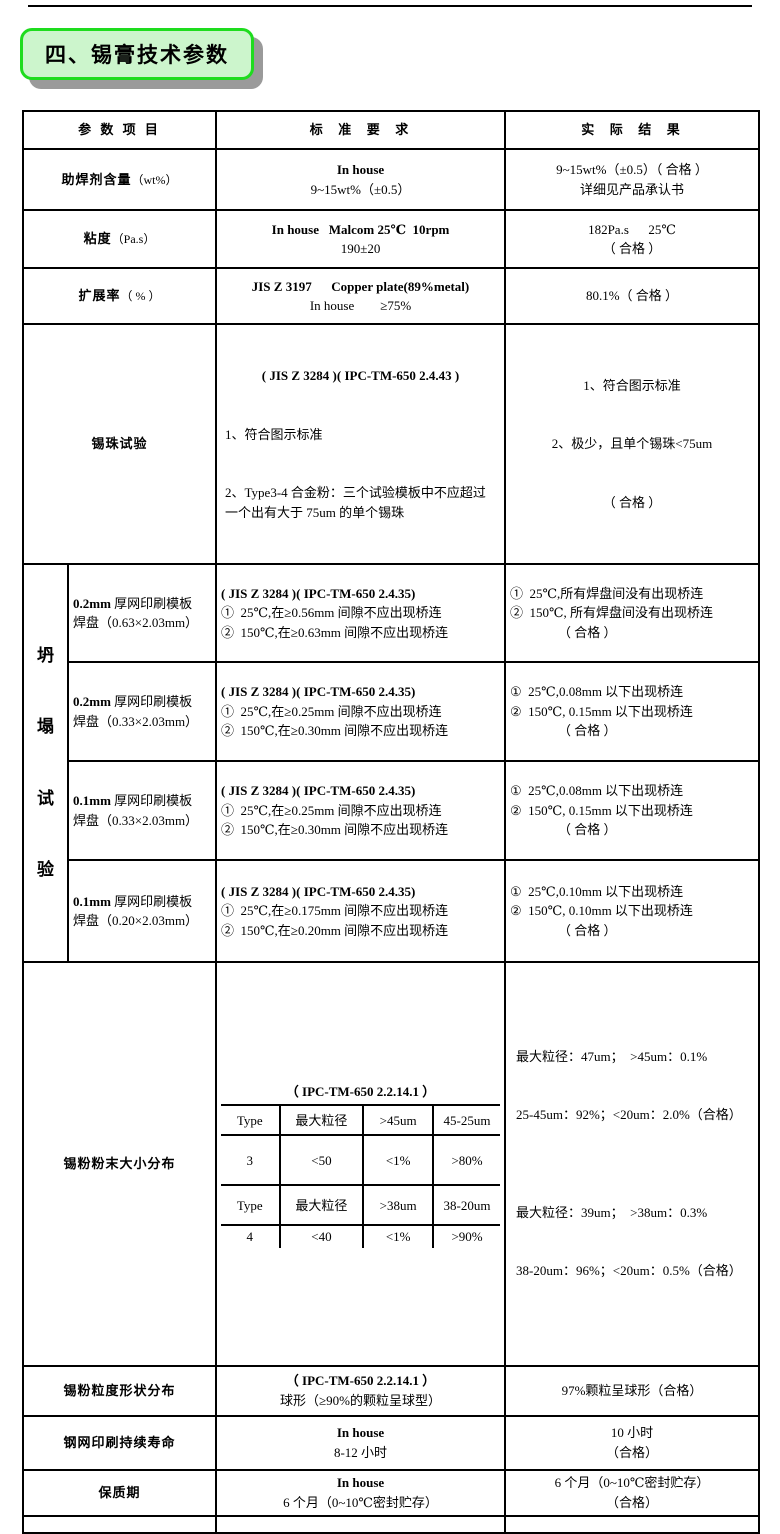 Image resolution: width=780 pixels, height=1534 pixels. Describe the element at coordinates (119, 130) in the screenshot. I see `header-cell-parameter: 参 数 项 目` at that location.